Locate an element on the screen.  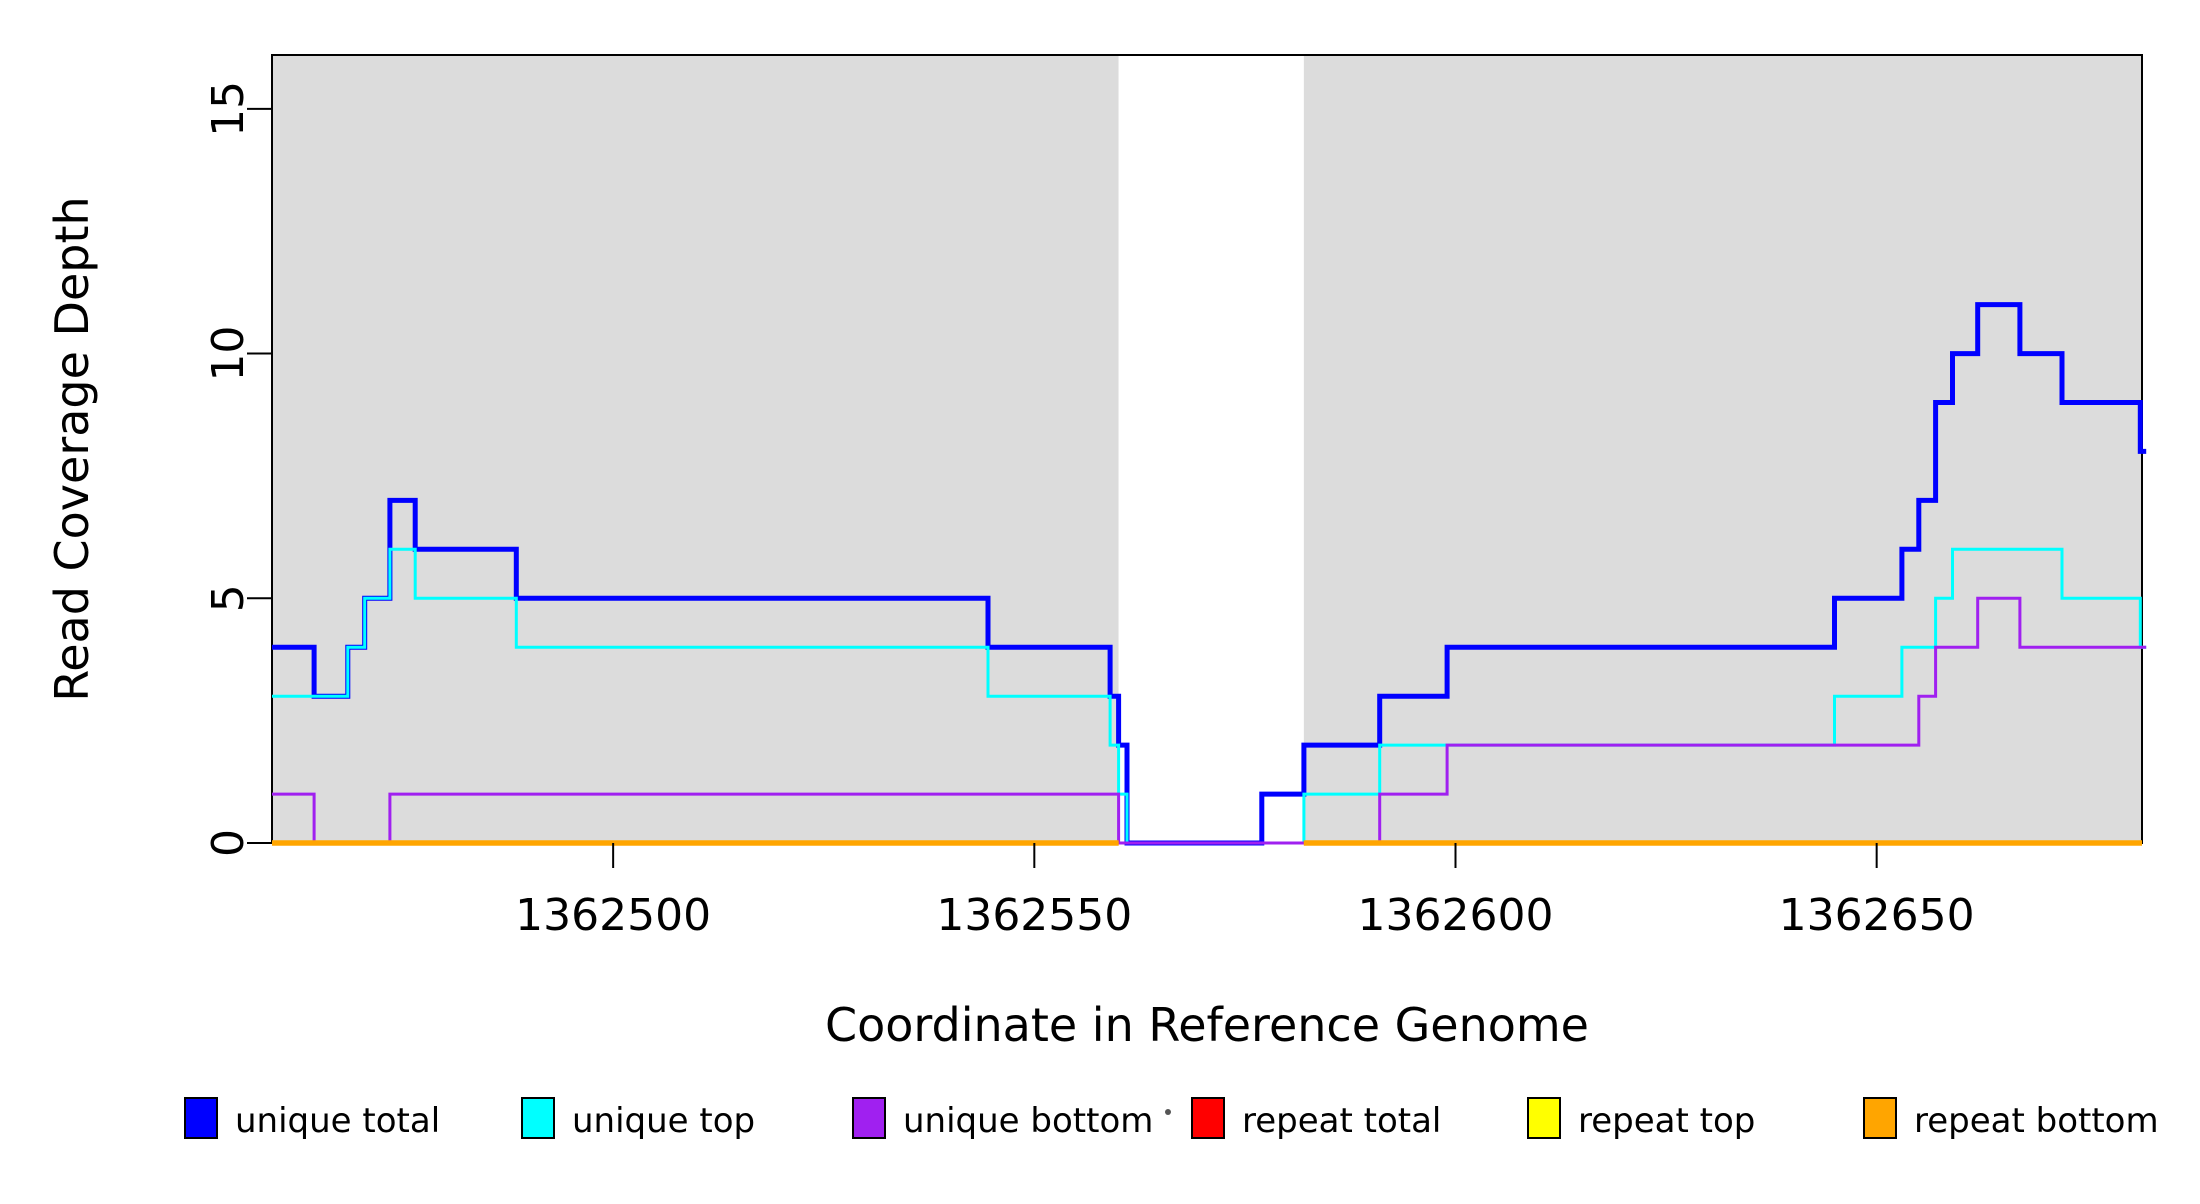
legend-item-unique-bottom: unique bottom is located at coordinates (1002, 1119).